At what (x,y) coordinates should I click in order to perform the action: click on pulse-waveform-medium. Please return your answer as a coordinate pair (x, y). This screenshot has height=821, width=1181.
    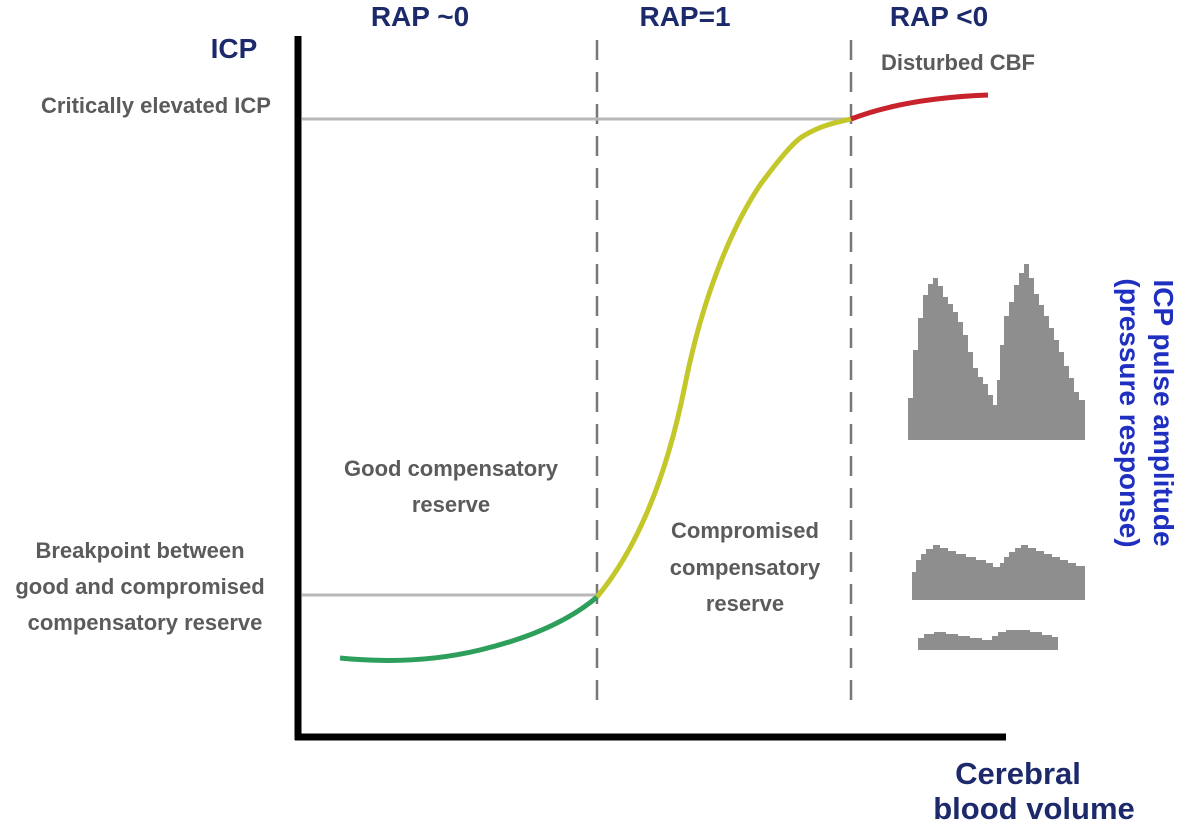
    Looking at the image, I should click on (998, 572).